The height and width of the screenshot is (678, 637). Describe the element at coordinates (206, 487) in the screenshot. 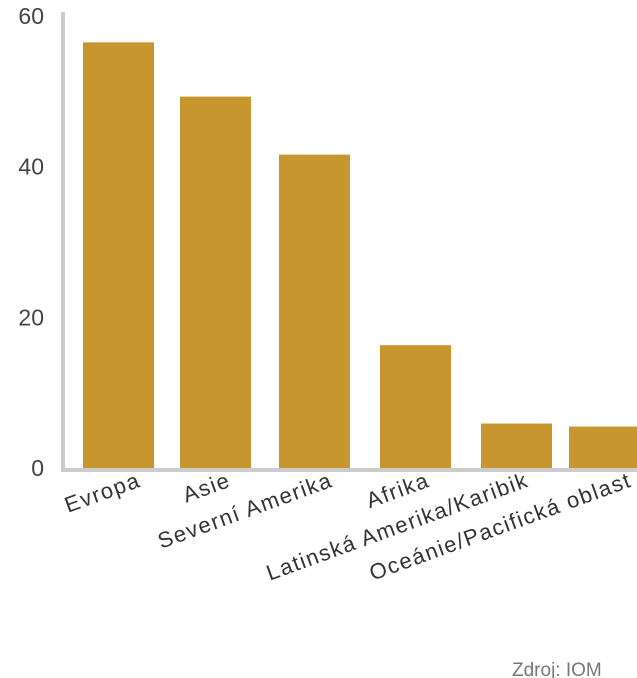

I see `category-label-1: Asie` at that location.